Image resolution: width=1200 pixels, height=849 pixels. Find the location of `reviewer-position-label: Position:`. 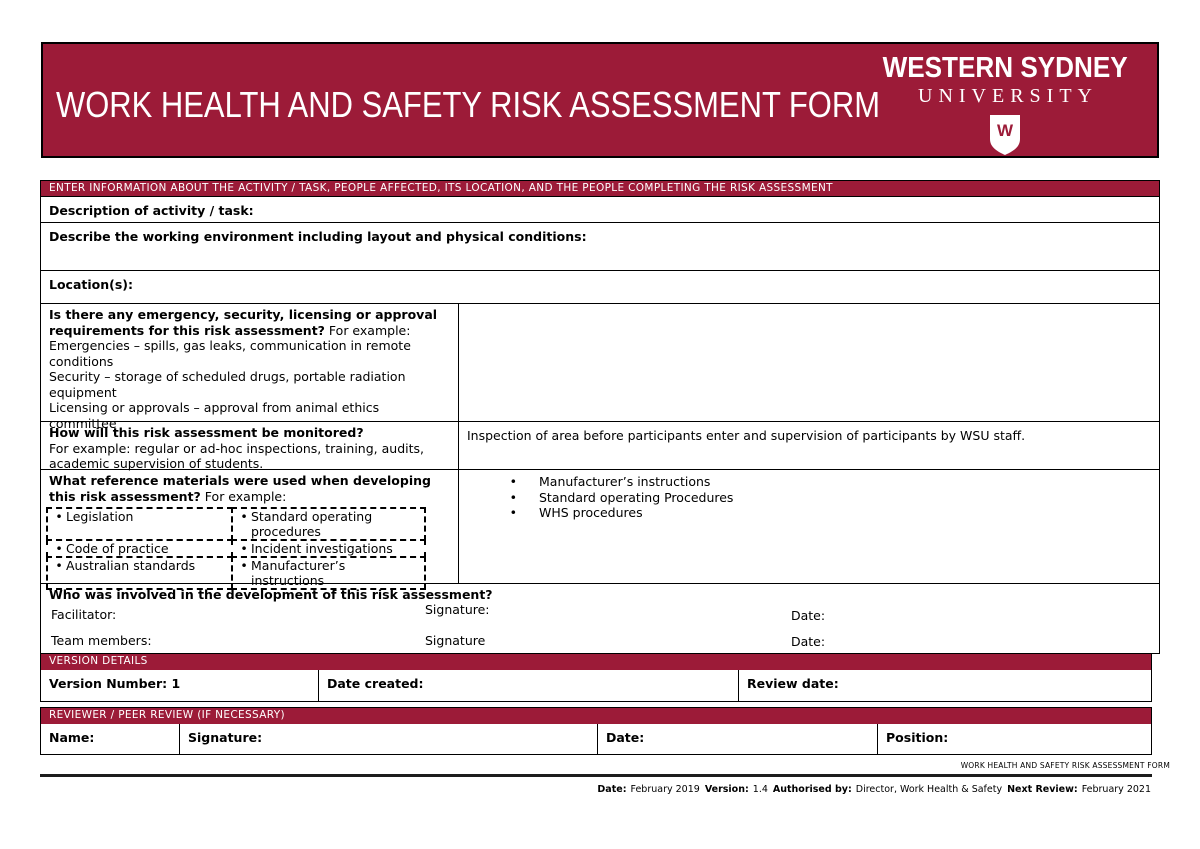

reviewer-position-label: Position: is located at coordinates (917, 737).